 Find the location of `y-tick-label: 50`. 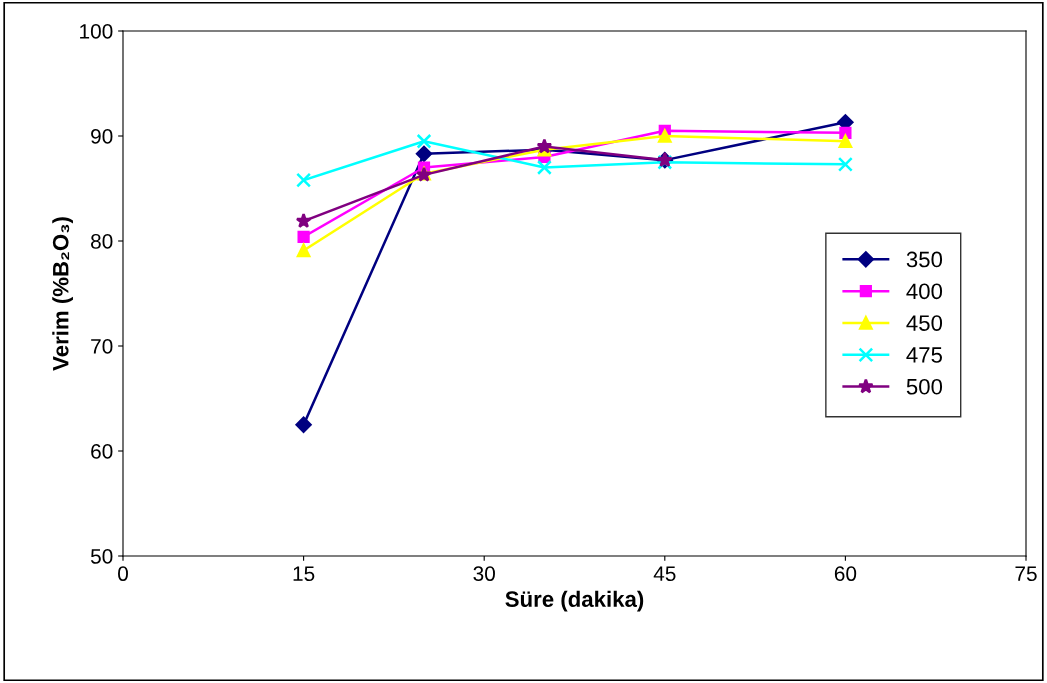

y-tick-label: 50 is located at coordinates (101, 556).